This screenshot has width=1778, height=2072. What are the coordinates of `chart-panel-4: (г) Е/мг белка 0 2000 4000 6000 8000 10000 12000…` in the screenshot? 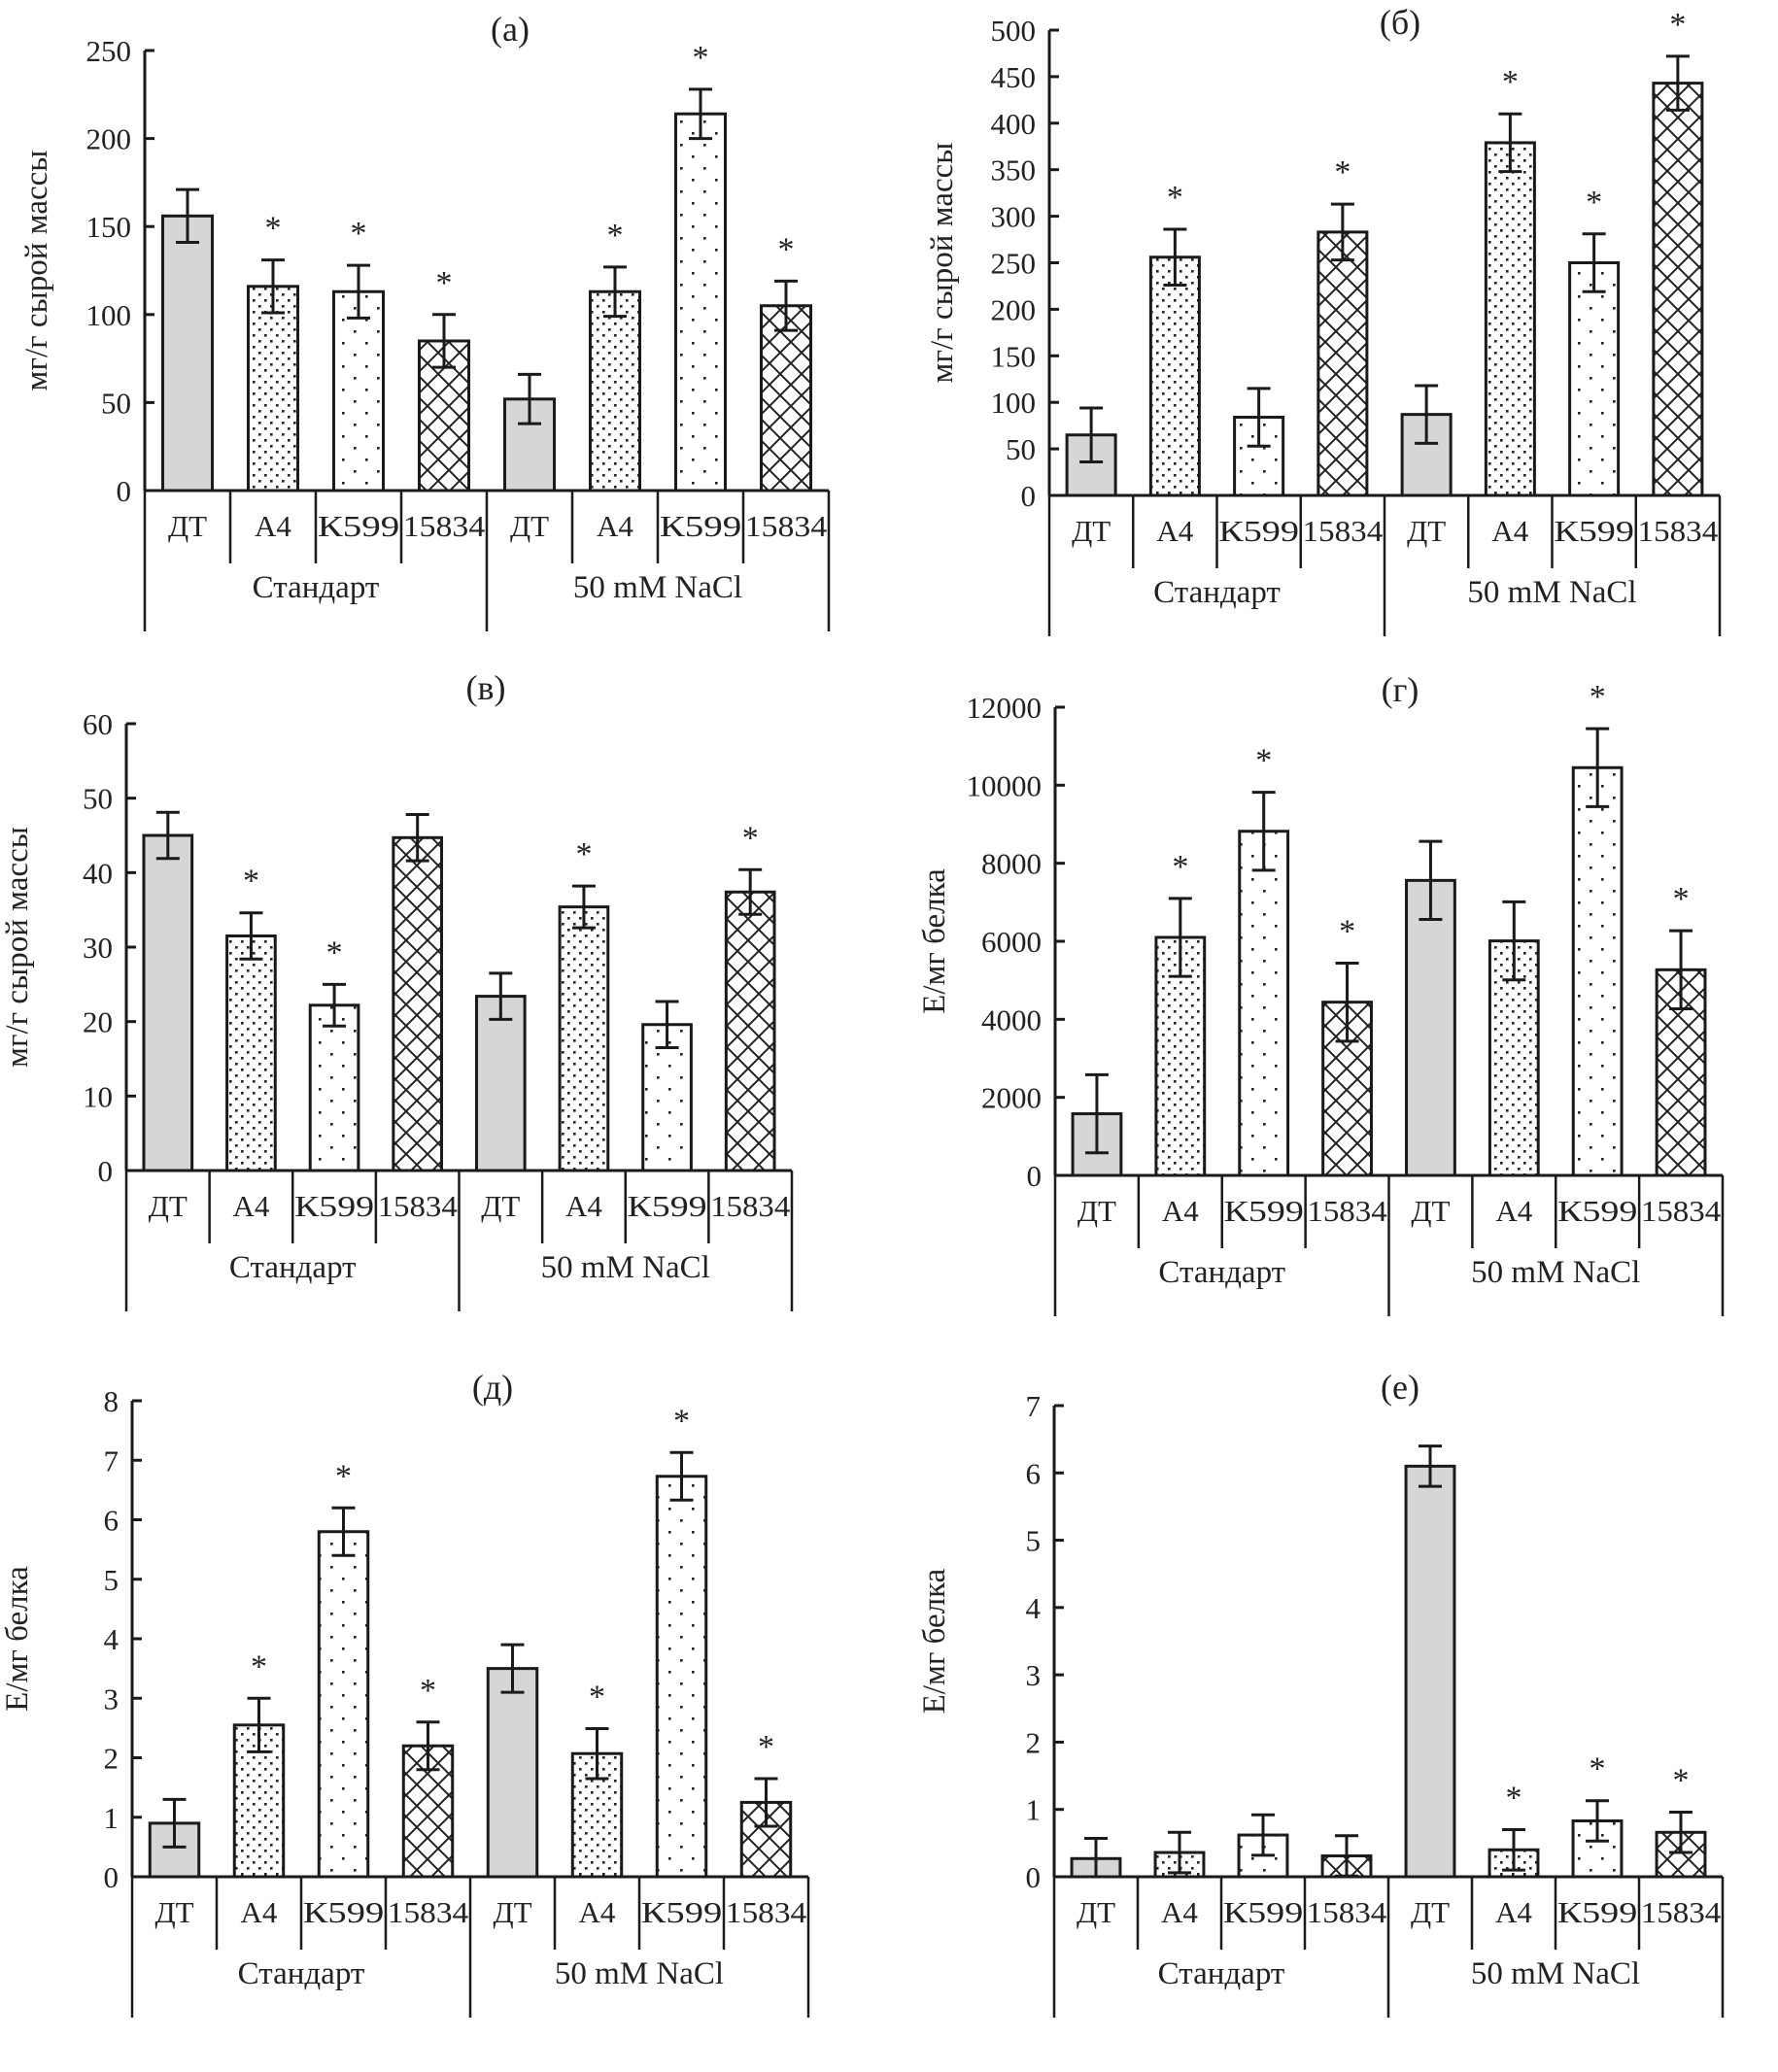 It's located at (1321, 993).